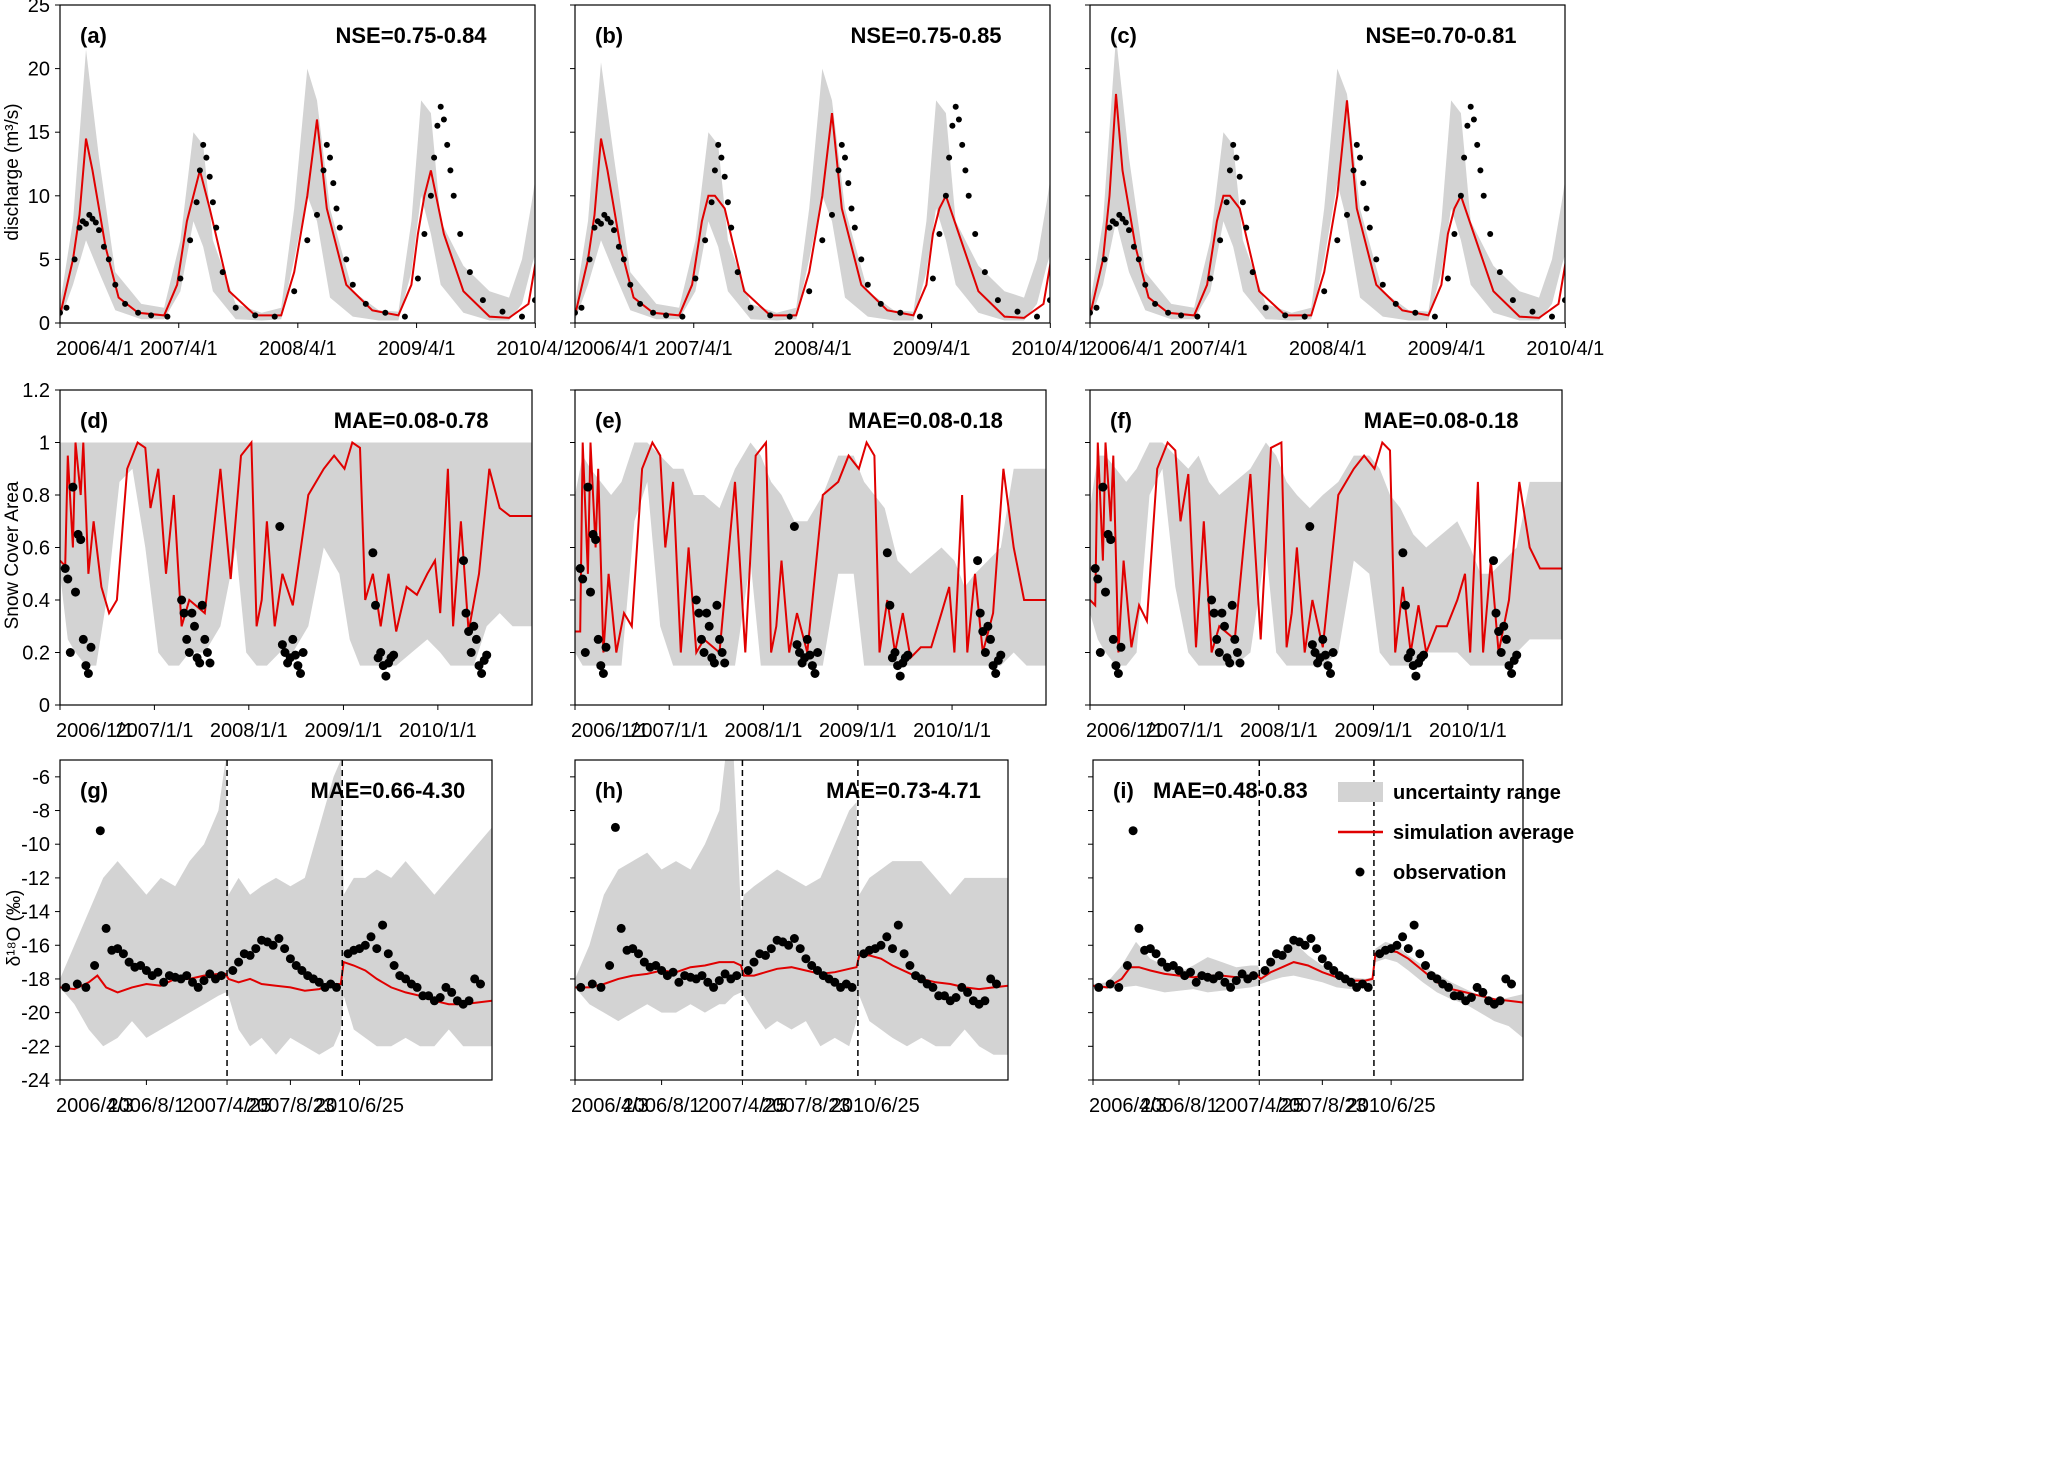 The image size is (2067, 1468). What do you see at coordinates (1327, 206) in the screenshot?
I see `simulation-line-c` at bounding box center [1327, 206].